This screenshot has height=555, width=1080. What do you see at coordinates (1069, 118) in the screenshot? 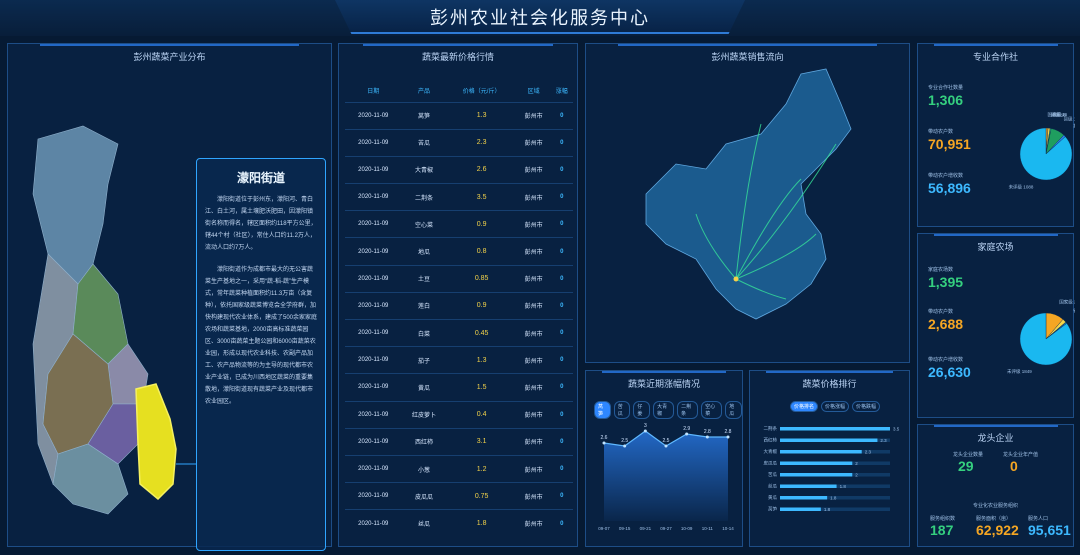
I see `pie-label: 县级 112` at bounding box center [1069, 118].